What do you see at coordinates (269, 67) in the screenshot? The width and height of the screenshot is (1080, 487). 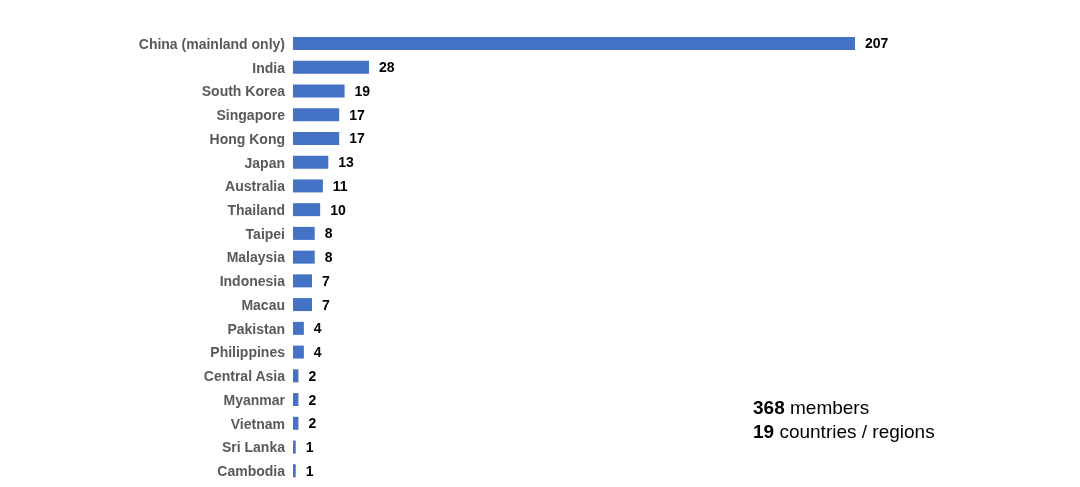 I see `y-tick-label: India` at bounding box center [269, 67].